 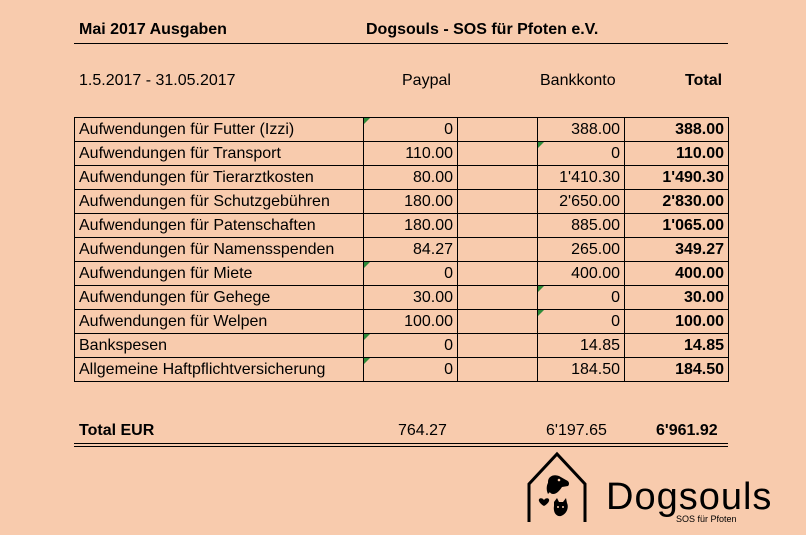 I want to click on row-label: Aufwendungen für Futter (Izzi), so click(x=219, y=129).